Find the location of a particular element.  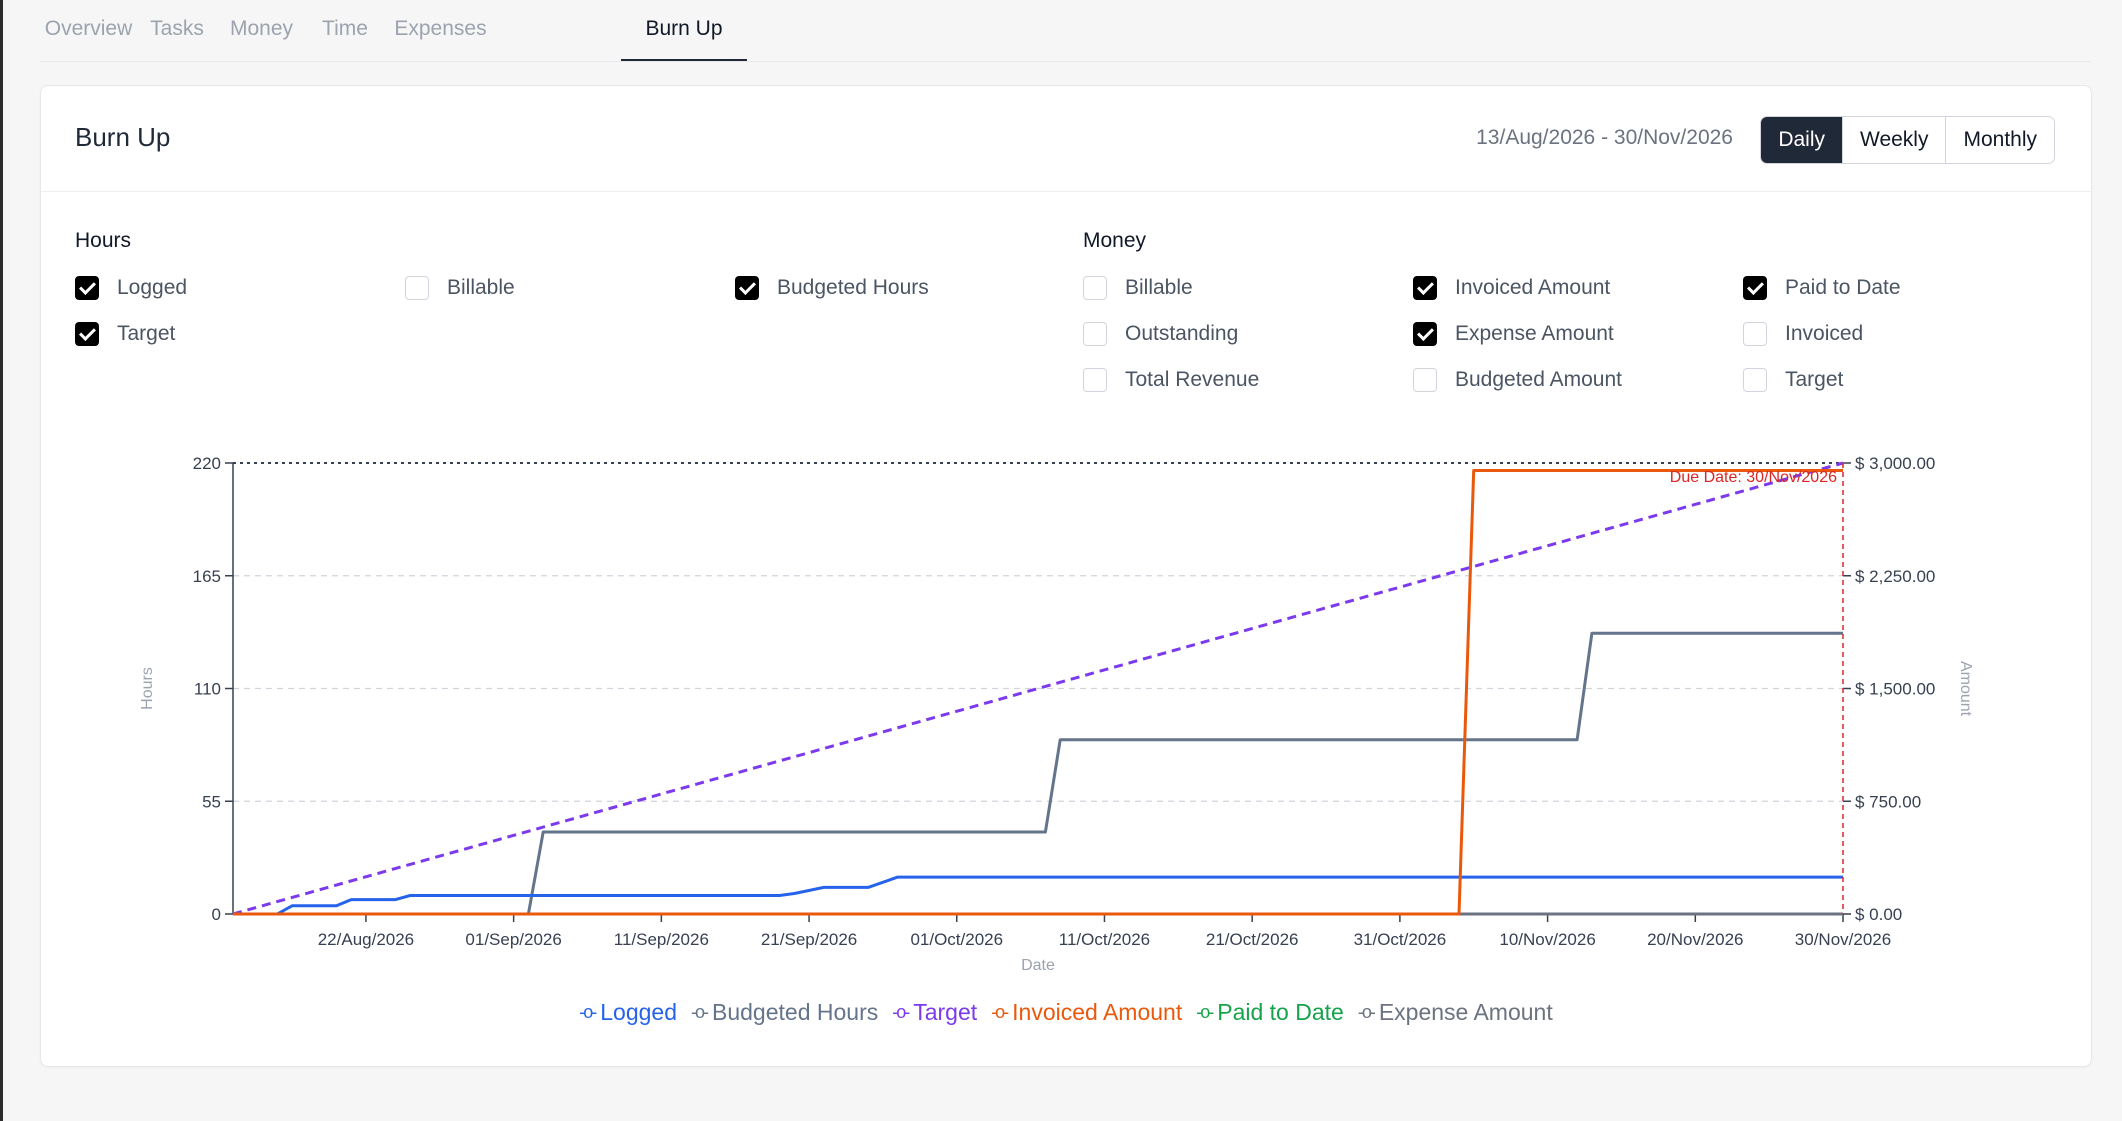

card-title: Burn Up is located at coordinates (123, 137).